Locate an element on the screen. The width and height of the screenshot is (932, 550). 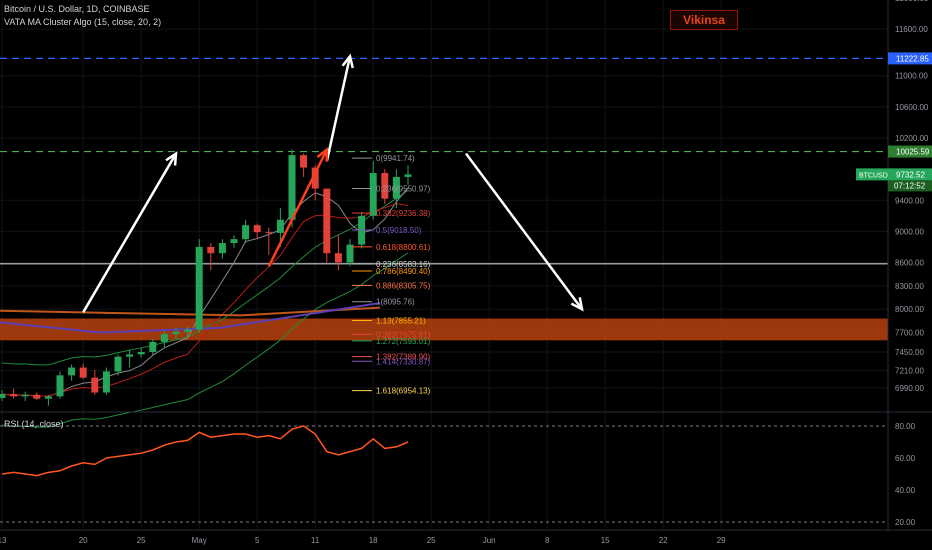
ma-long-purple is located at coordinates (190, 317).